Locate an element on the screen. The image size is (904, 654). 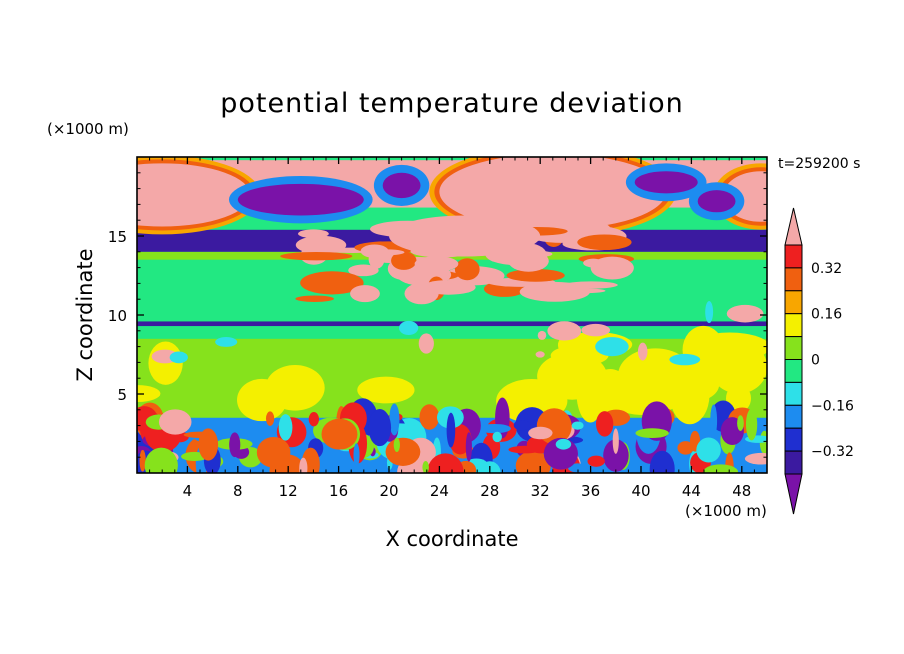
colorbar-label: −0.32 is located at coordinates (832, 452).